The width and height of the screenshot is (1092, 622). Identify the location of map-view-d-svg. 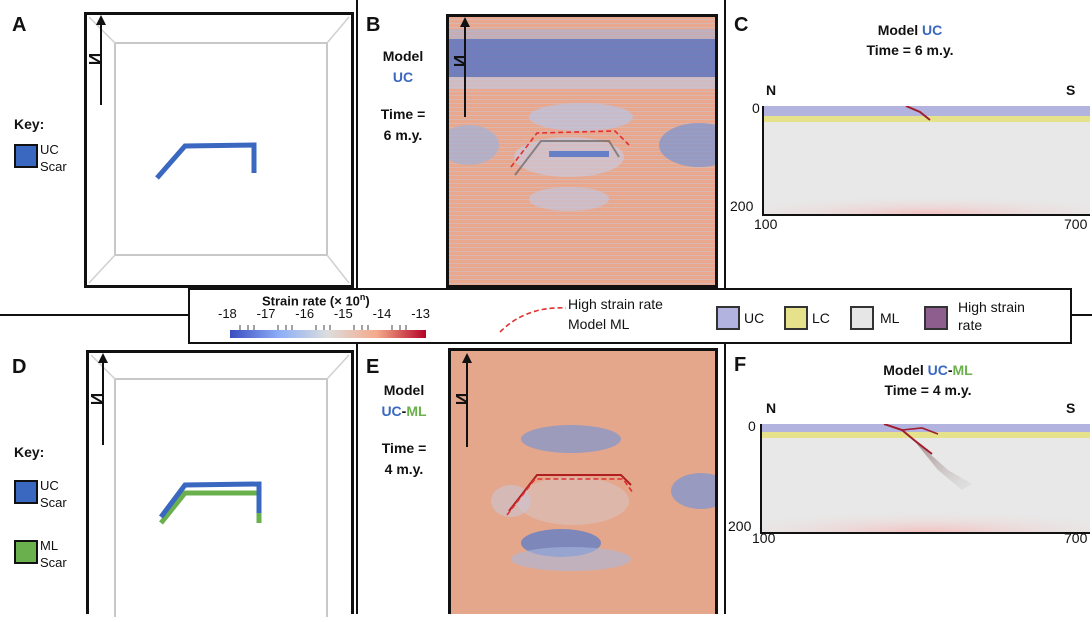
(220, 486).